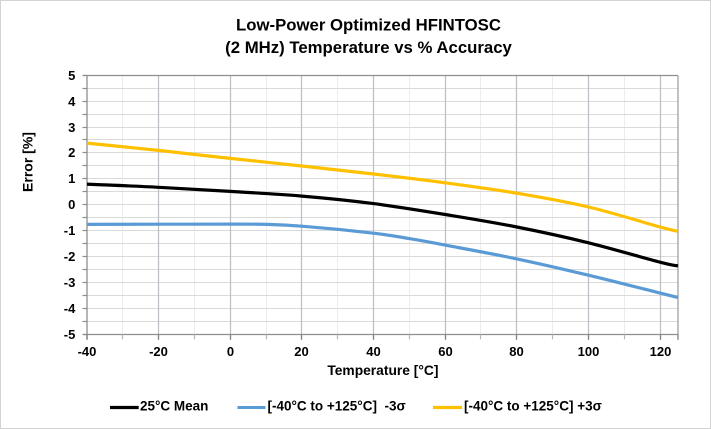 This screenshot has height=429, width=711. What do you see at coordinates (70, 282) in the screenshot?
I see `svg-text: -3` at bounding box center [70, 282].